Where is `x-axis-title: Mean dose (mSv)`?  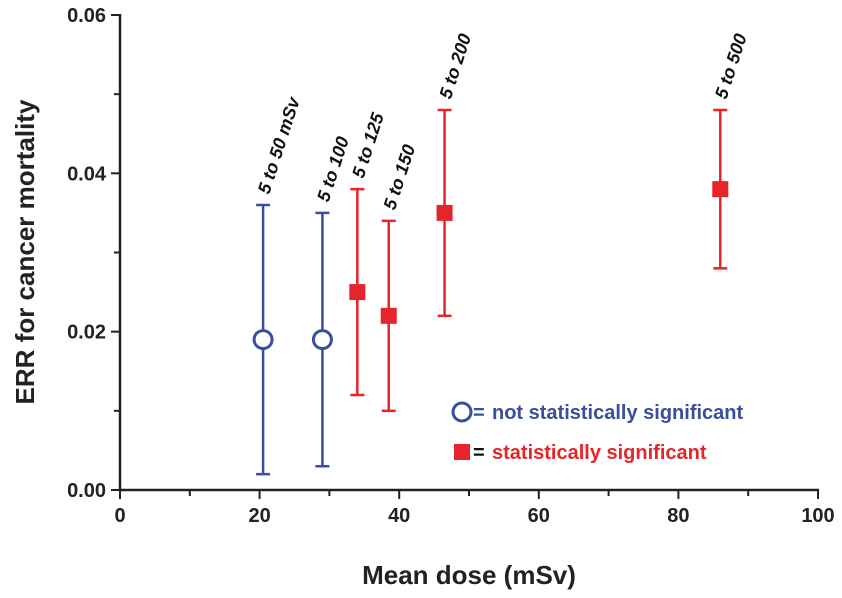
x-axis-title: Mean dose (mSv) is located at coordinates (469, 575).